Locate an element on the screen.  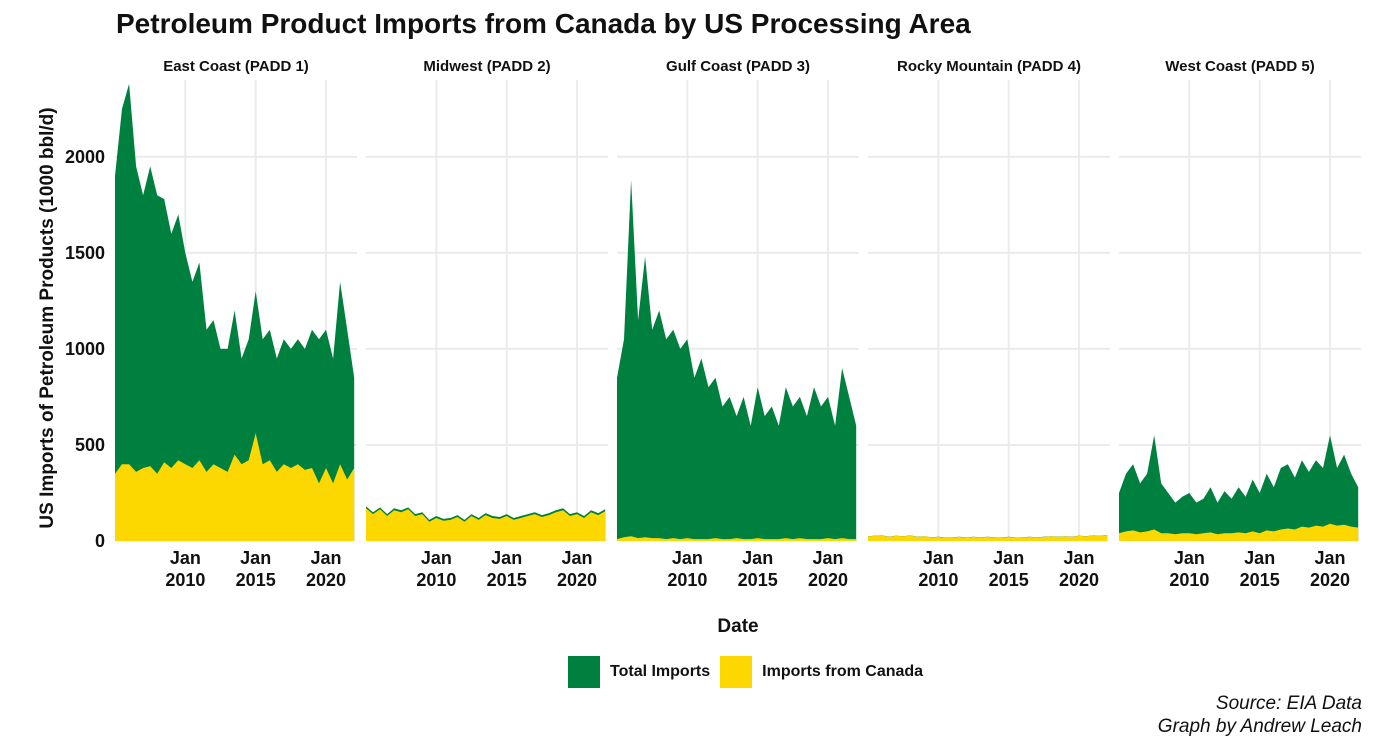
y-axis: 0 500 1000 1500 2000 is located at coordinates (85, 349).